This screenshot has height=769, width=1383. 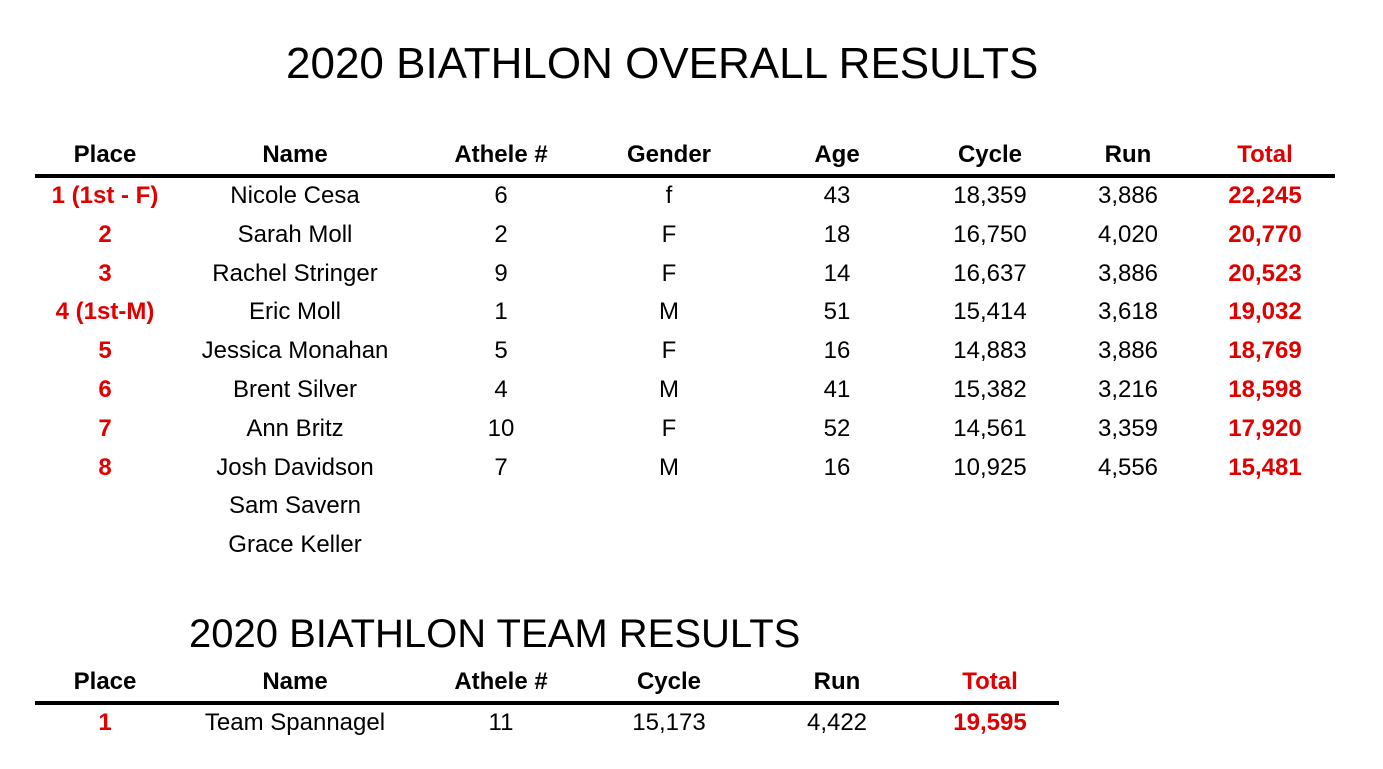 I want to click on cell-place: 6, so click(x=105, y=389).